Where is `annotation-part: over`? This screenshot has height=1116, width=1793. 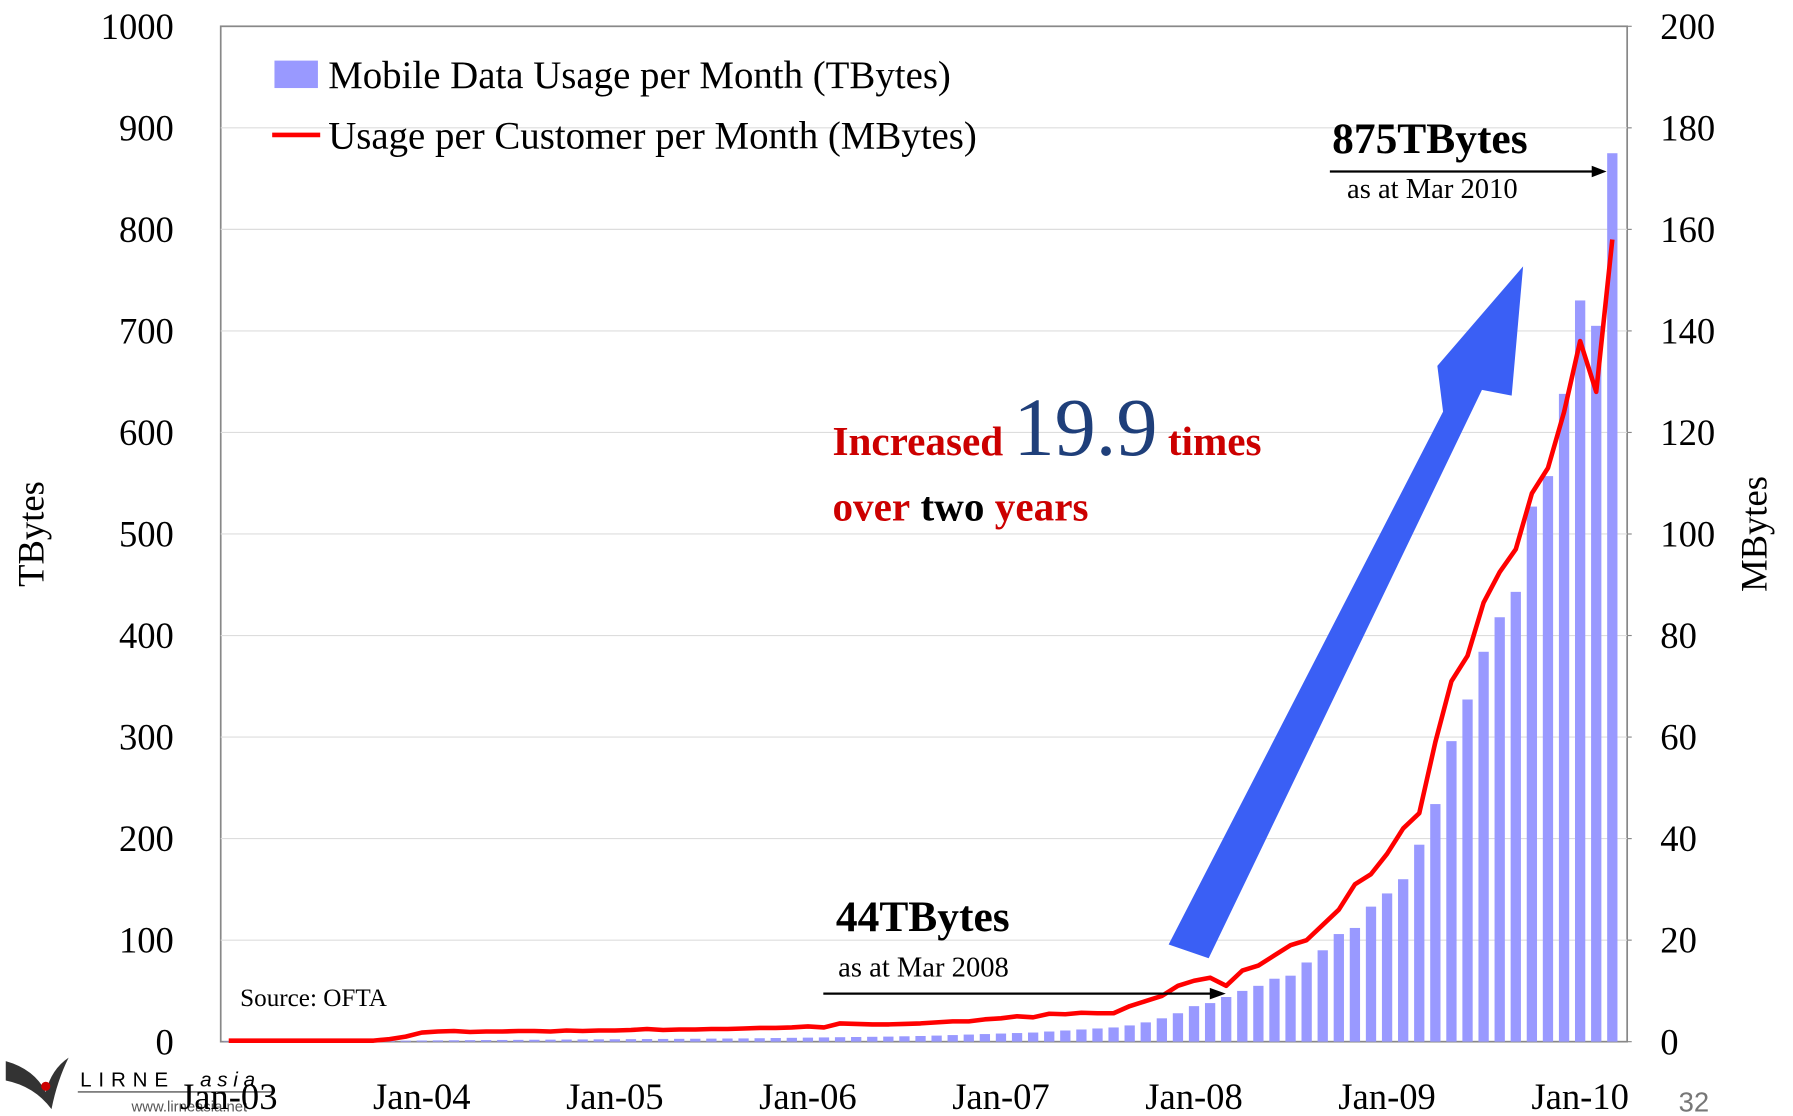 annotation-part: over is located at coordinates (871, 506).